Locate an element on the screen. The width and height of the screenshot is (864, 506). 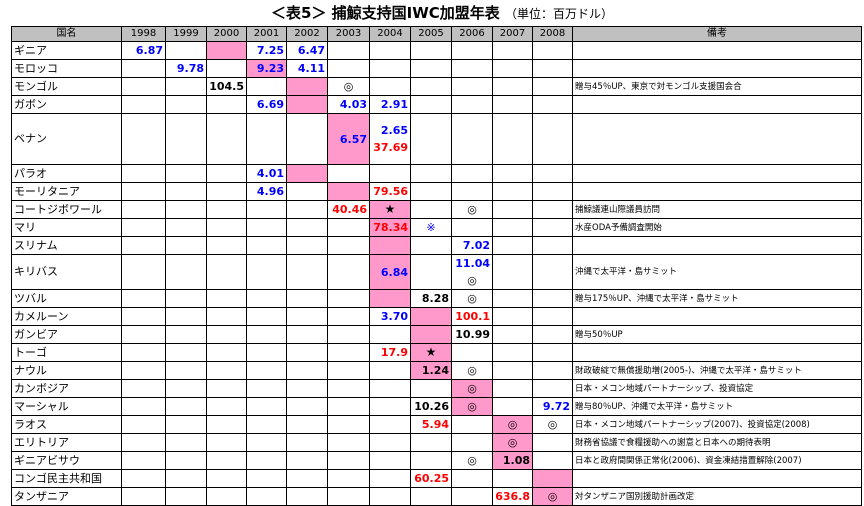
year-cell: 4.03 is located at coordinates (348, 104).